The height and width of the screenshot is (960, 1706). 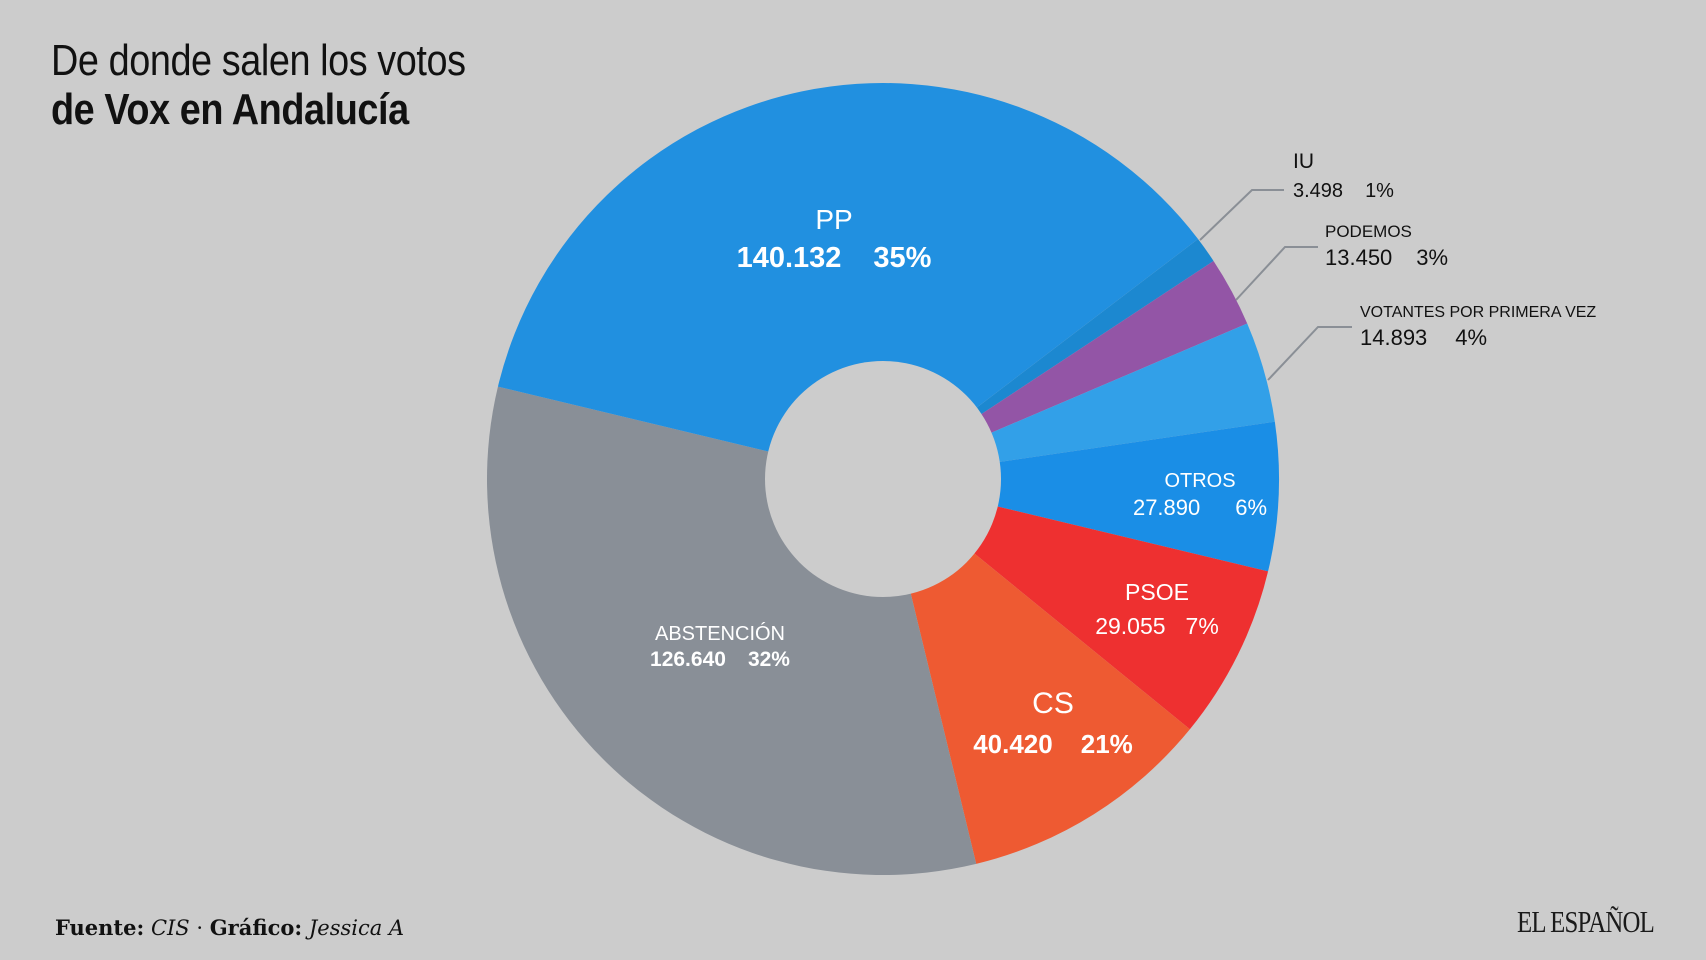 What do you see at coordinates (100, 927) in the screenshot?
I see `source-label: Fuente:` at bounding box center [100, 927].